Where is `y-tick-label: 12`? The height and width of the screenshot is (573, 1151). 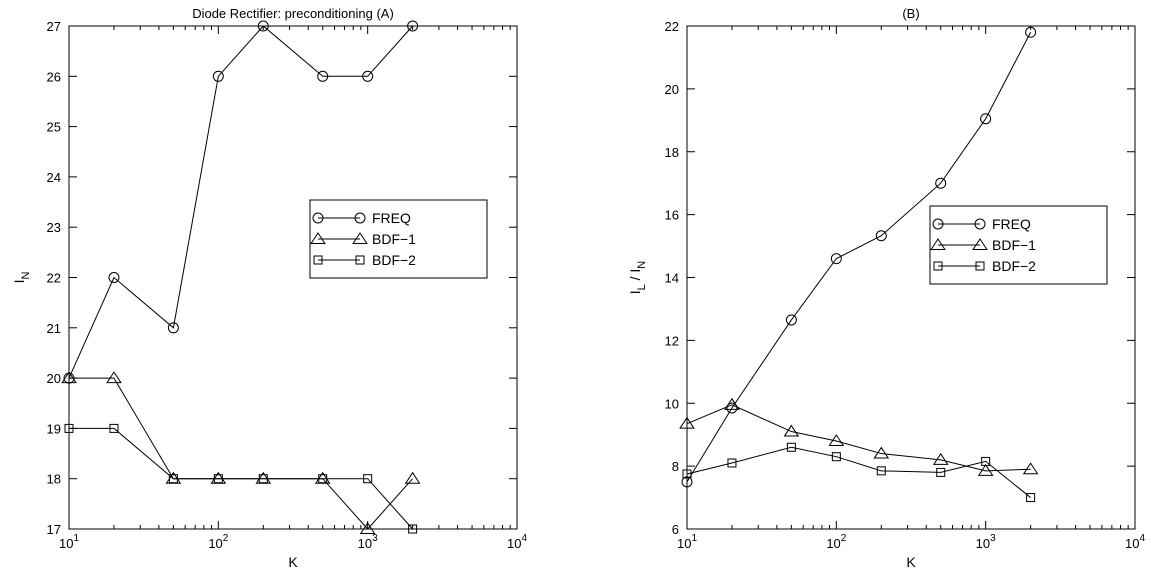
y-tick-label: 12 is located at coordinates (672, 340).